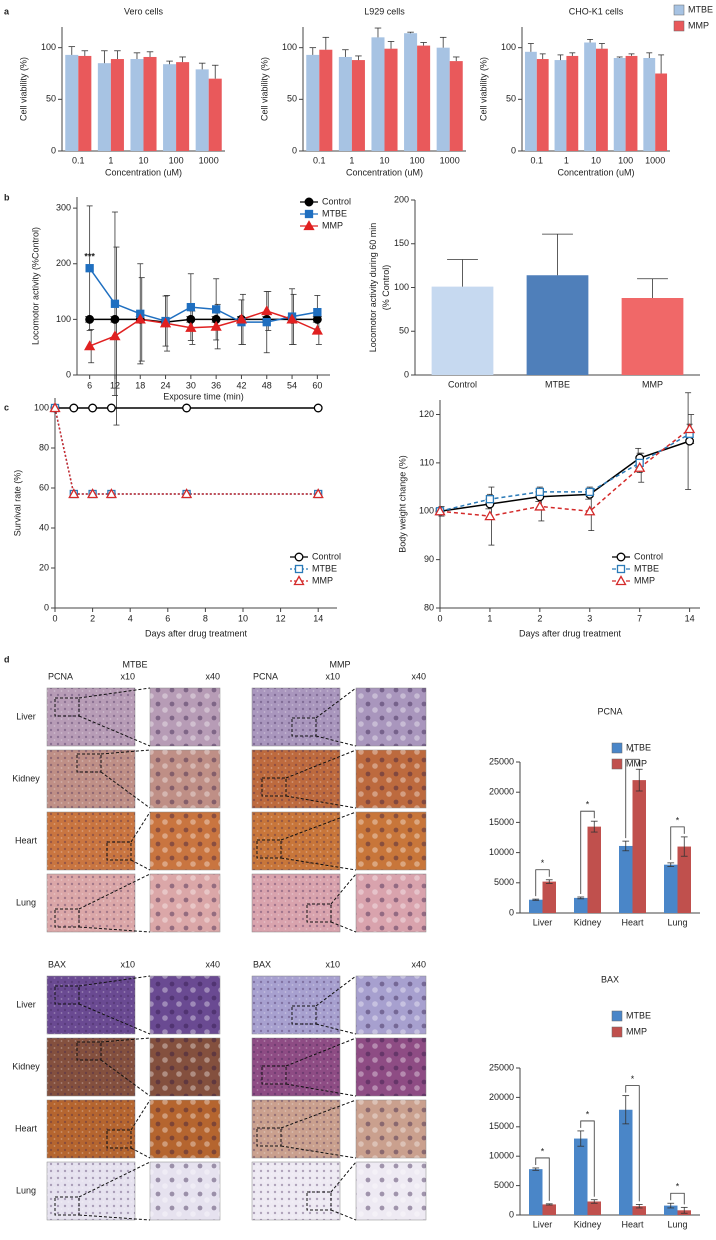 The width and height of the screenshot is (716, 1240). What do you see at coordinates (134, 664) in the screenshot?
I see `column-title: MTBE` at bounding box center [134, 664].